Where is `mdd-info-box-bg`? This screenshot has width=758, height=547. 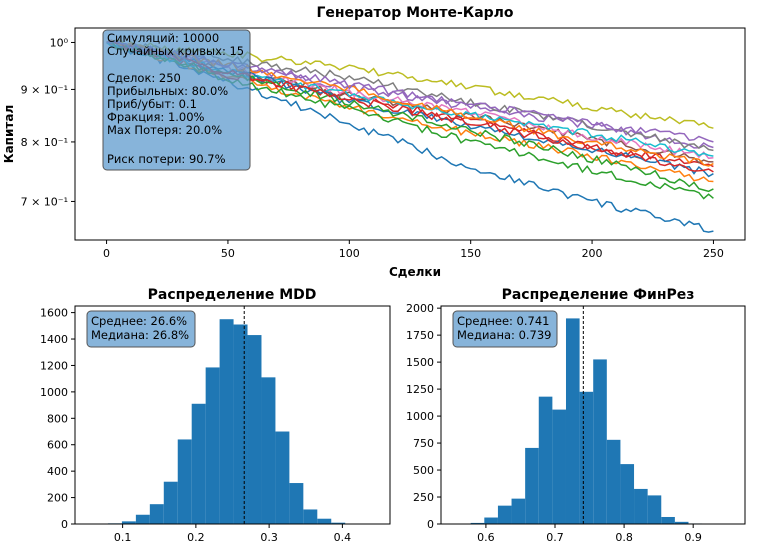 mdd-info-box-bg is located at coordinates (141, 329).